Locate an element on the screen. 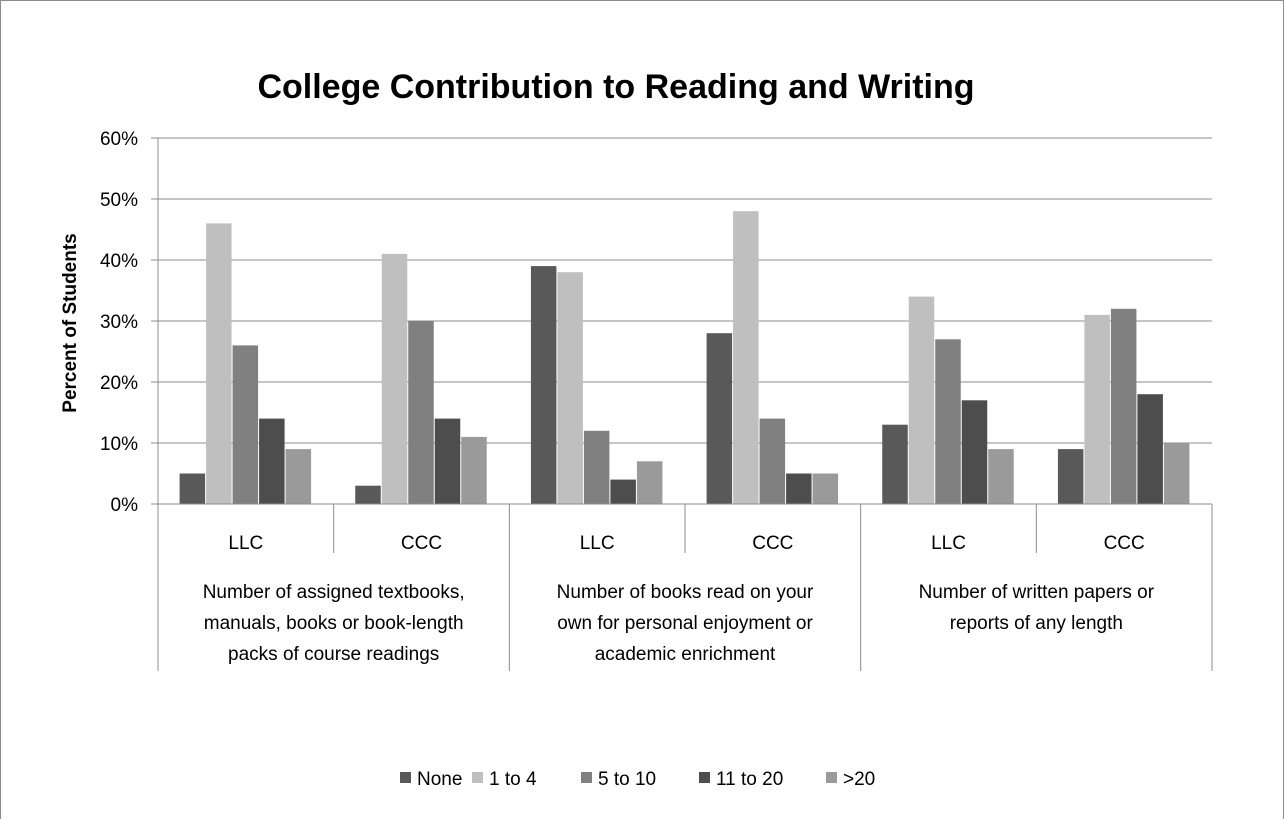  group-label: reports of any length is located at coordinates (1036, 623).